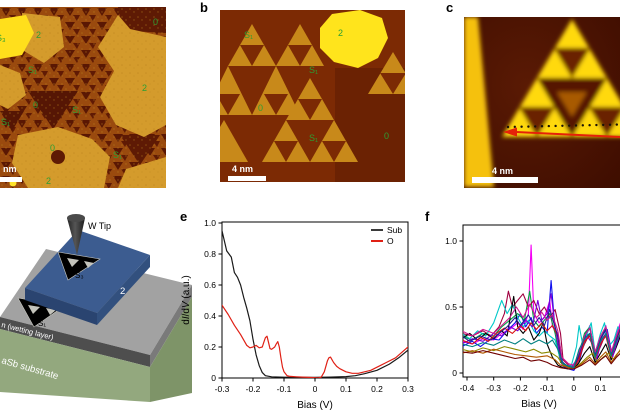 Image resolution: width=620 pixels, height=414 pixels. Describe the element at coordinates (377, 389) in the screenshot. I see `x-tick-label: 0.2` at that location.